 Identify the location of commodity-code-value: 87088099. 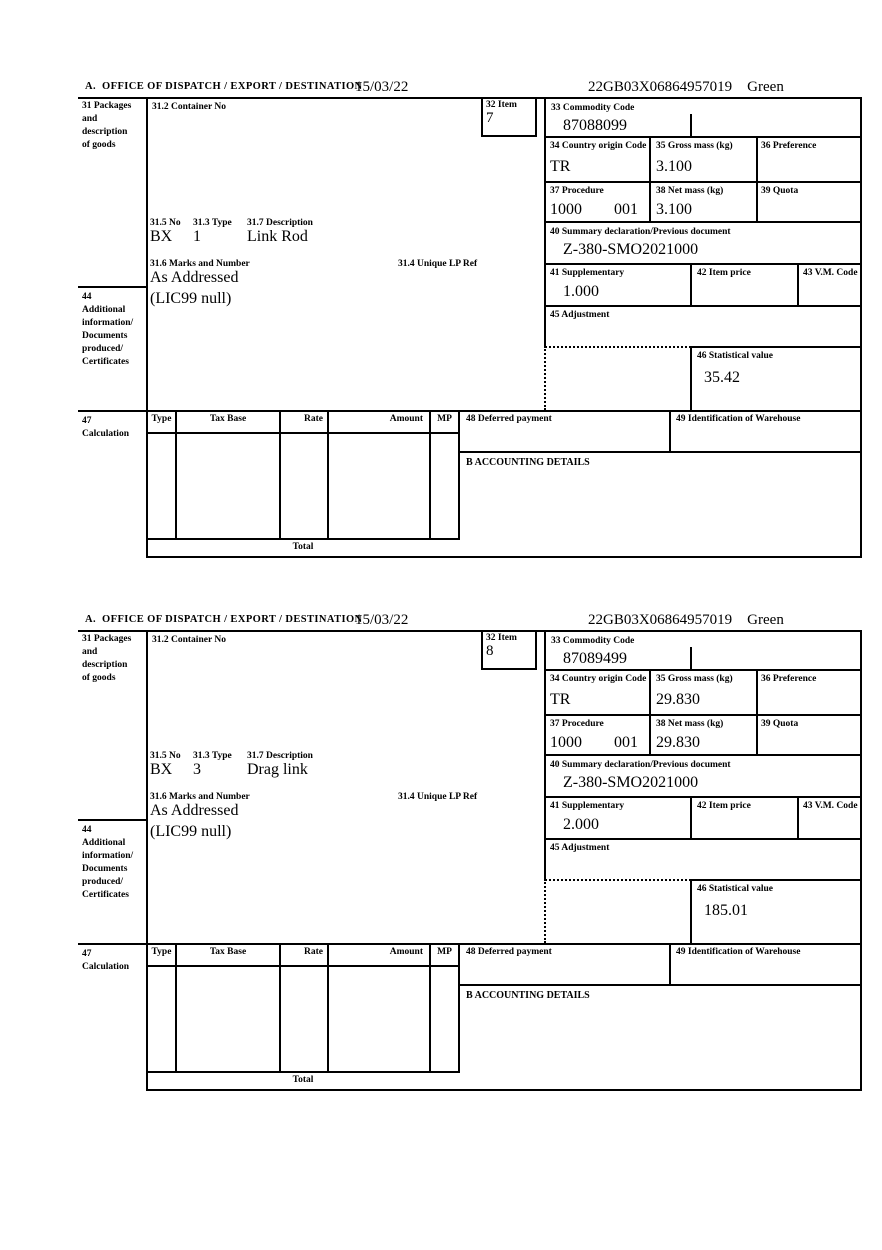
(595, 125).